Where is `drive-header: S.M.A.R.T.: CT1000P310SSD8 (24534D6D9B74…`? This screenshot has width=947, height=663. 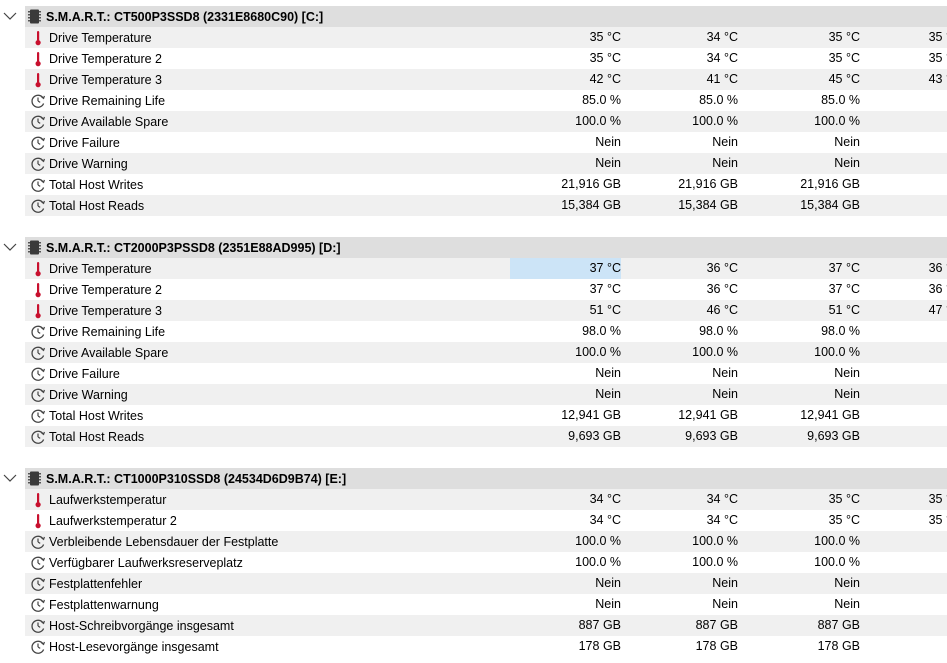 drive-header: S.M.A.R.T.: CT1000P310SSD8 (24534D6D9B74… is located at coordinates (475, 478).